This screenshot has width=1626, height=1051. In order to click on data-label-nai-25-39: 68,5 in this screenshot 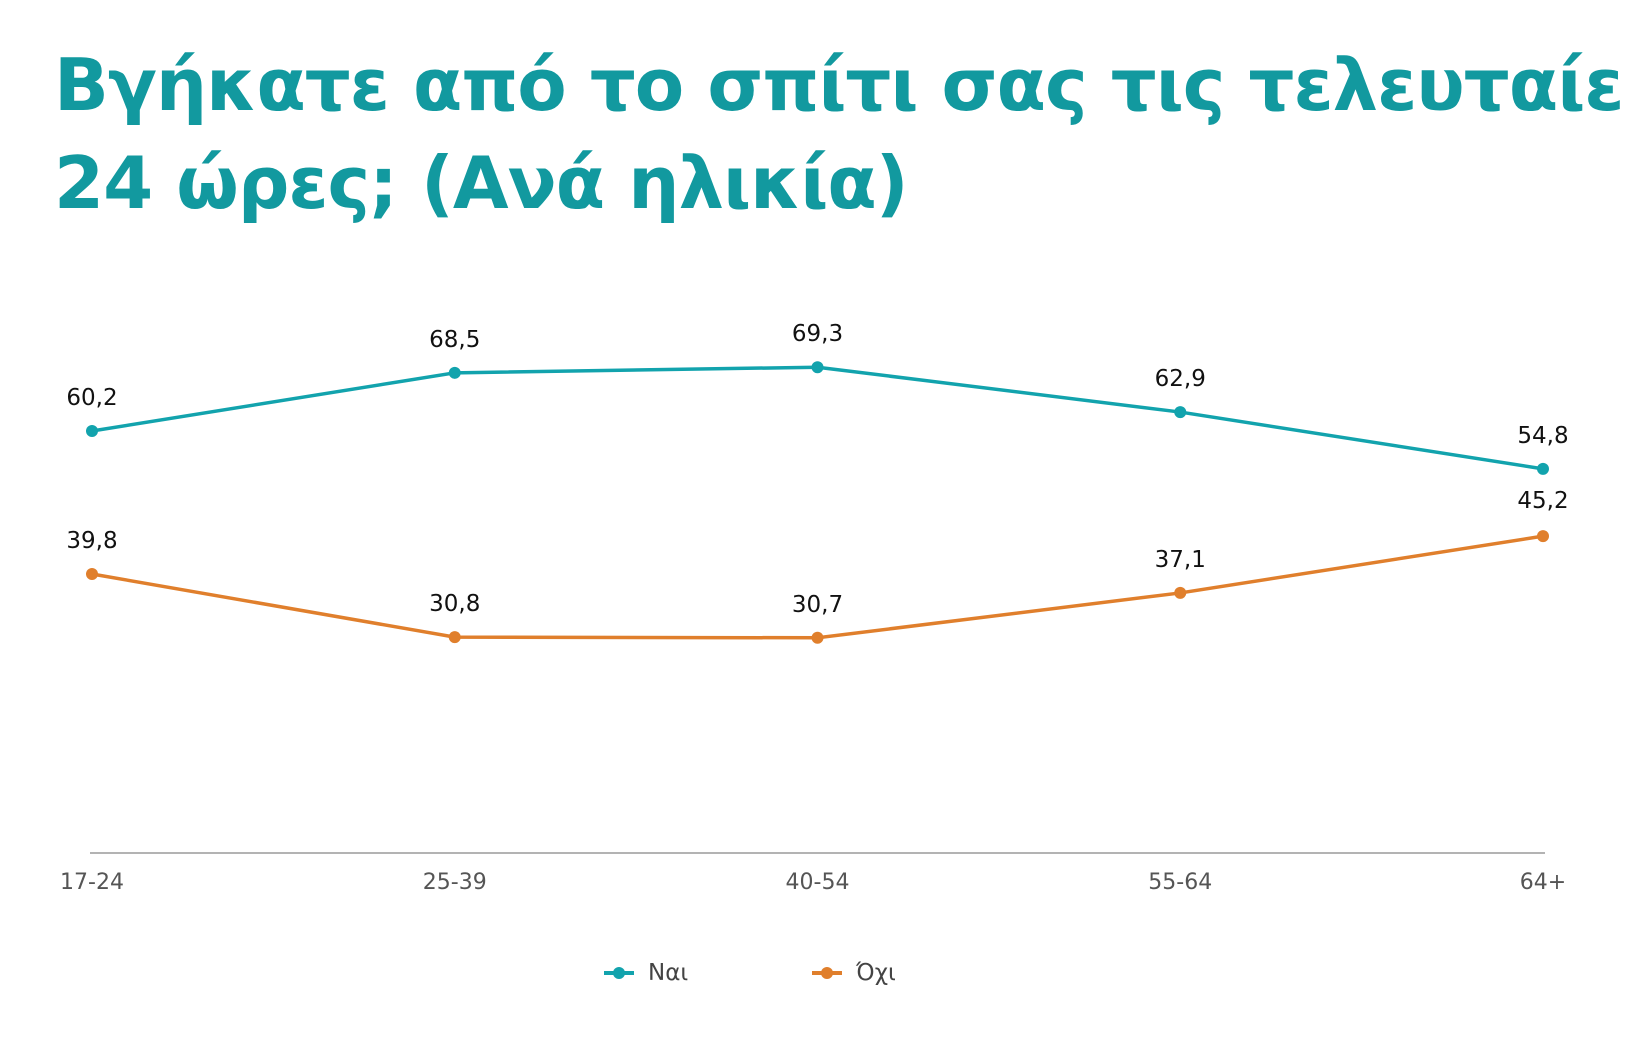, I will do `click(454, 340)`.